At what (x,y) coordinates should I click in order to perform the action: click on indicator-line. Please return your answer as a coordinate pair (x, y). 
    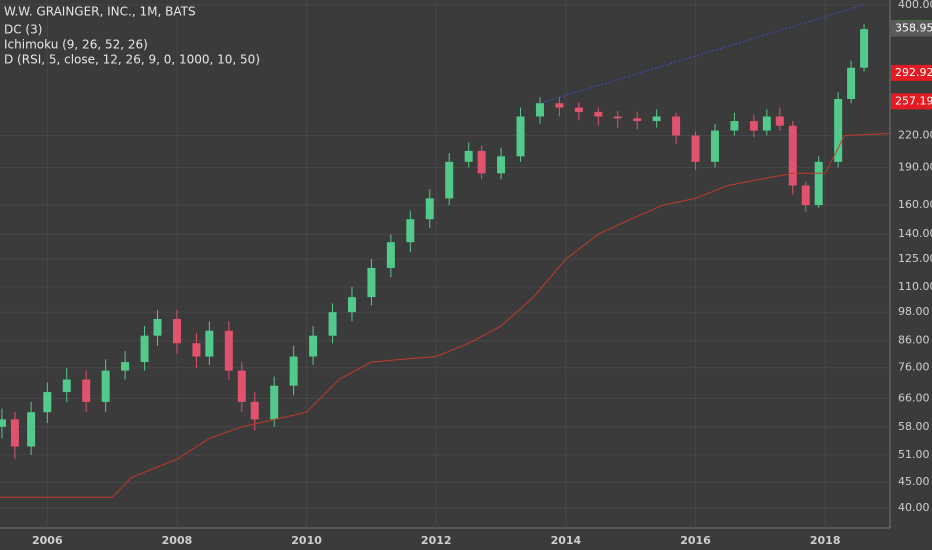
    Looking at the image, I should click on (702, 54).